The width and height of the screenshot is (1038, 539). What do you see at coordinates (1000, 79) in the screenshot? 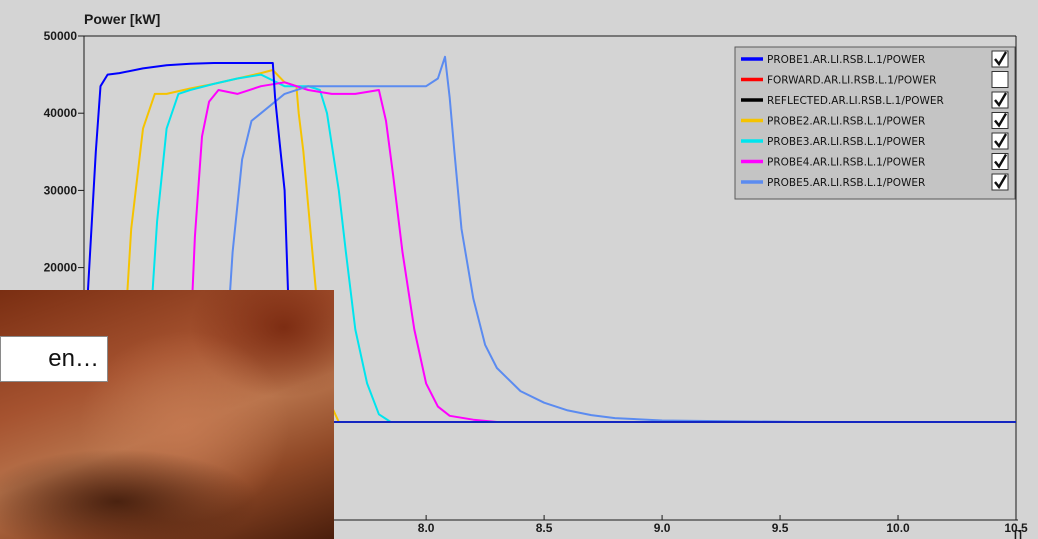
I see `legend-checkbox` at bounding box center [1000, 79].